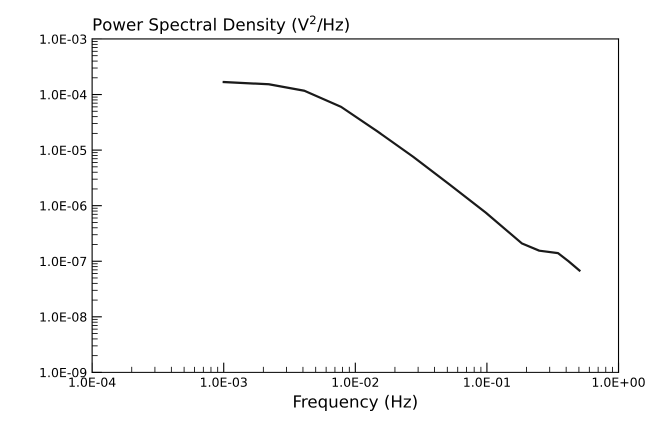 Image resolution: width=658 pixels, height=433 pixels. Describe the element at coordinates (63, 151) in the screenshot. I see `y-tick-label: 1.0E-05` at that location.